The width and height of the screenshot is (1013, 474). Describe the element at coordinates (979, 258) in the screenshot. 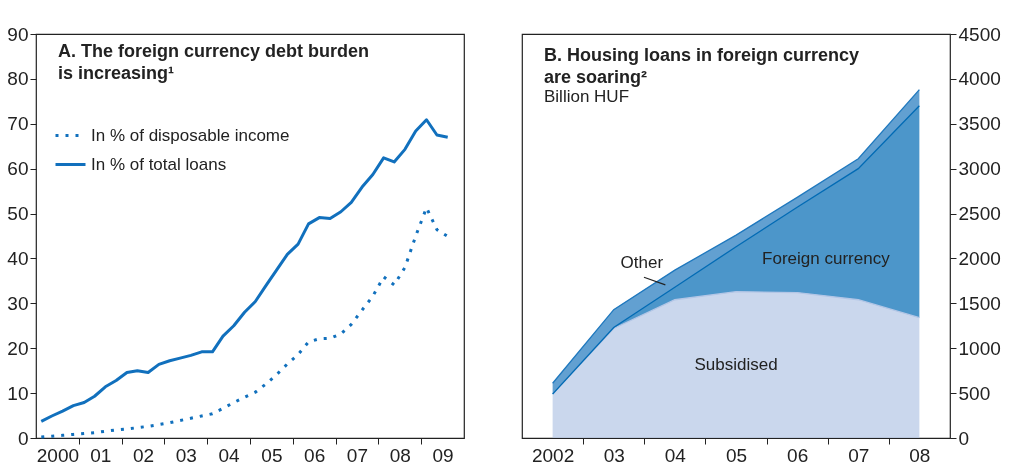

I see `y-tick-label: 2000` at that location.